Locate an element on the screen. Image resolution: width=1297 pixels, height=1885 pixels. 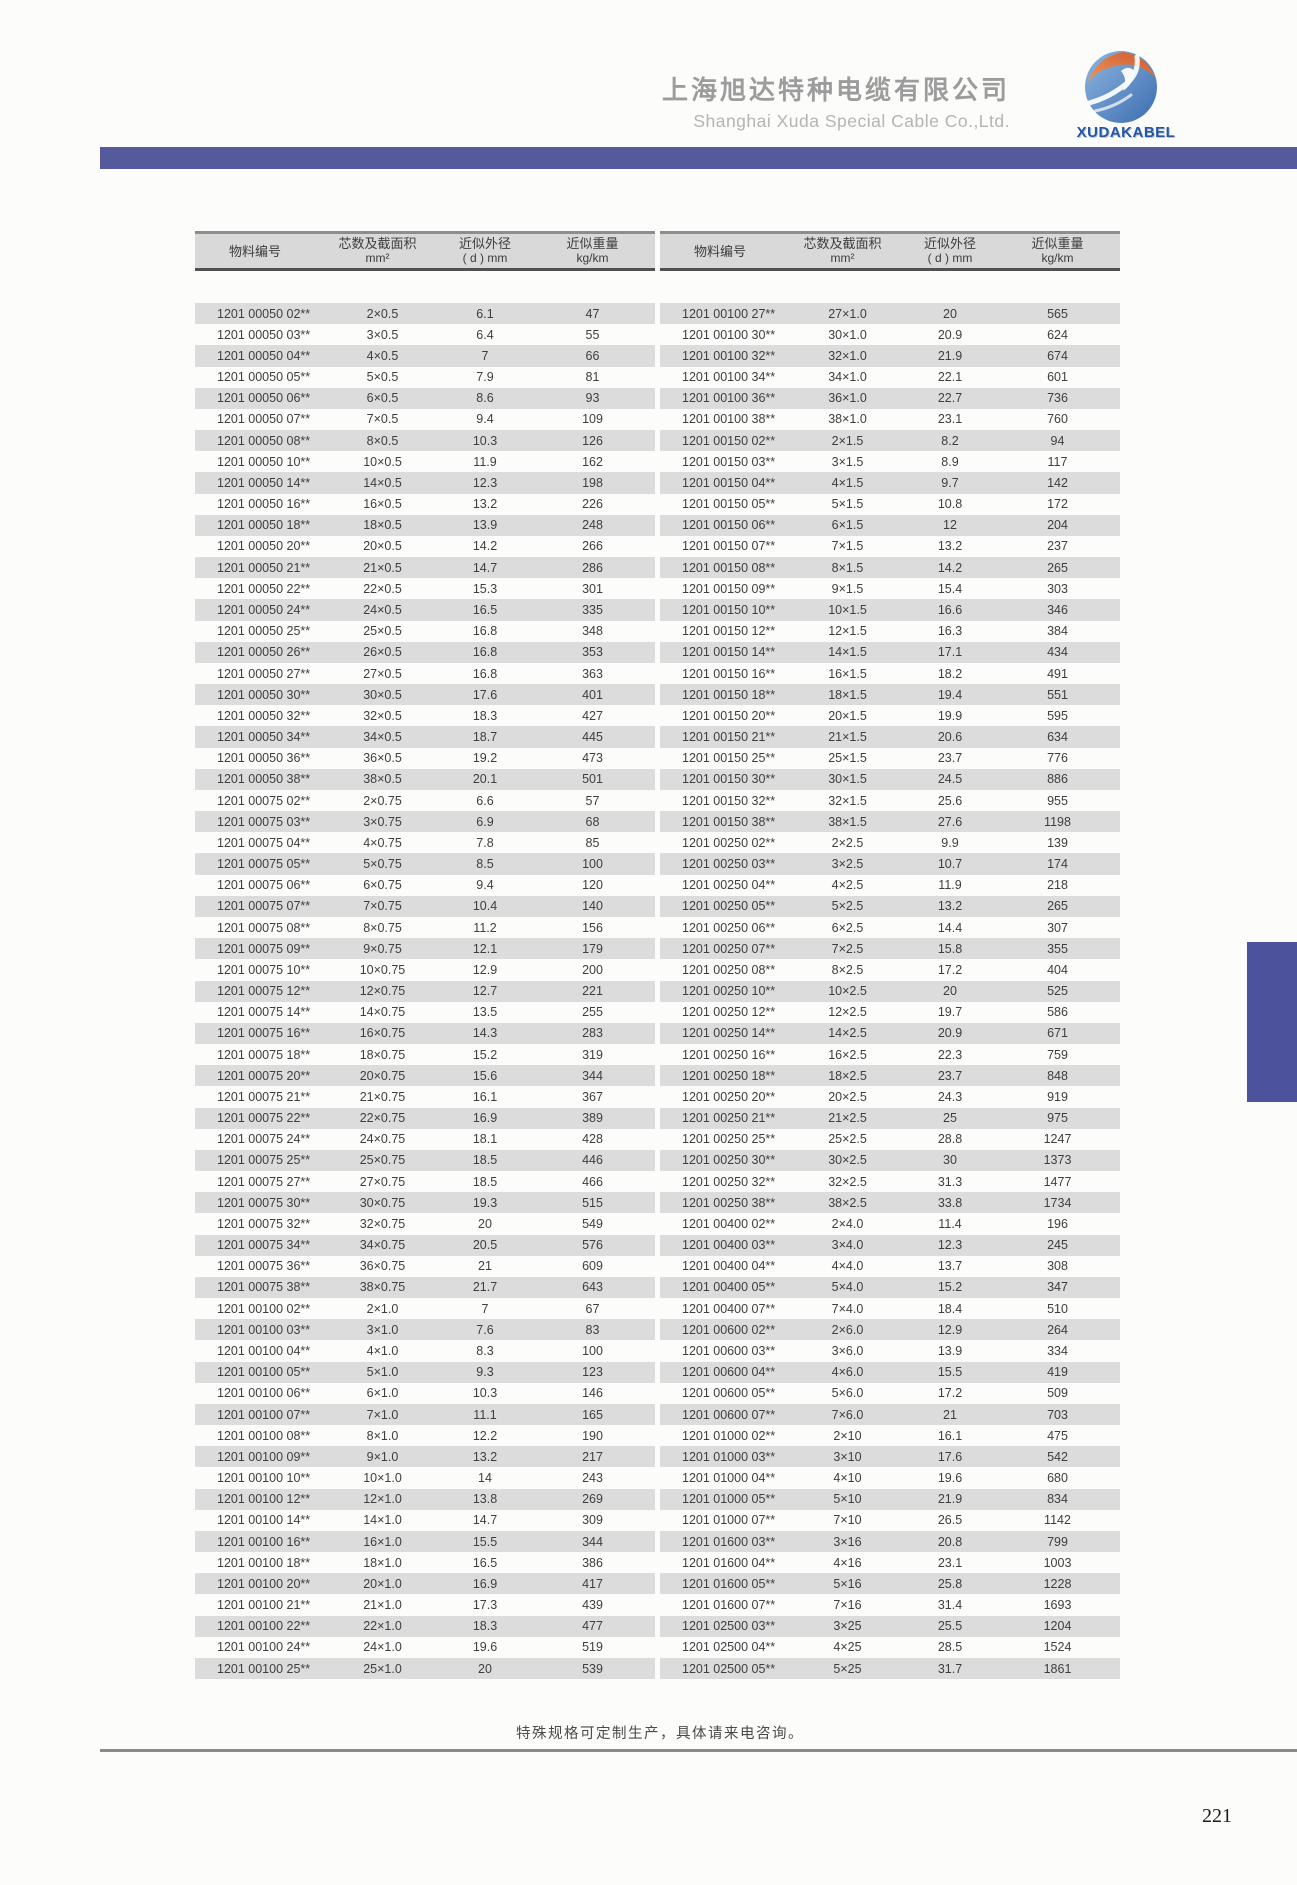
outer-diameter: 18.4 is located at coordinates (950, 1308).